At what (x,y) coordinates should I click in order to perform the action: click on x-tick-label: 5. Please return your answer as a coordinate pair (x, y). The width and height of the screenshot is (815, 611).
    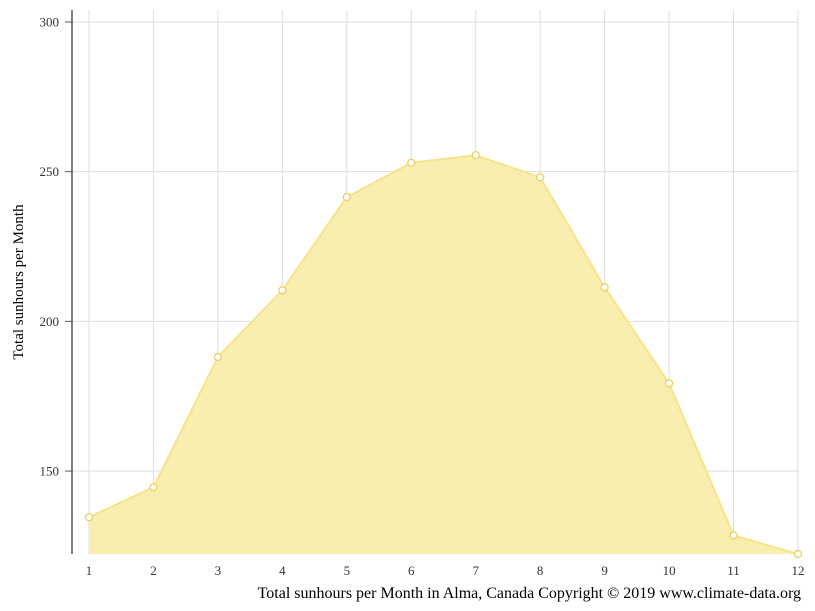
    Looking at the image, I should click on (347, 570).